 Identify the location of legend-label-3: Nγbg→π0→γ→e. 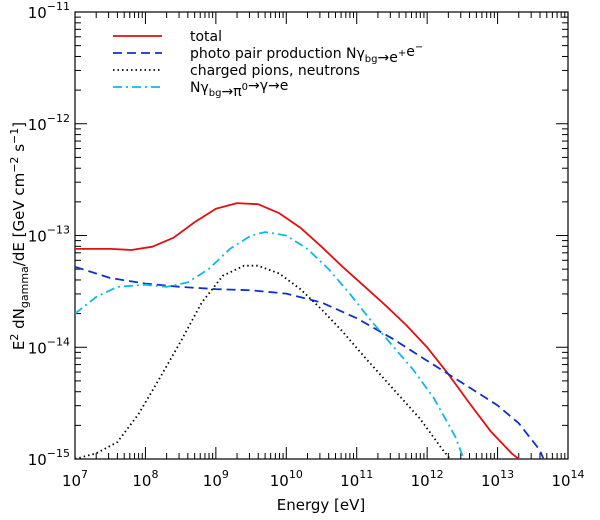
(239, 89).